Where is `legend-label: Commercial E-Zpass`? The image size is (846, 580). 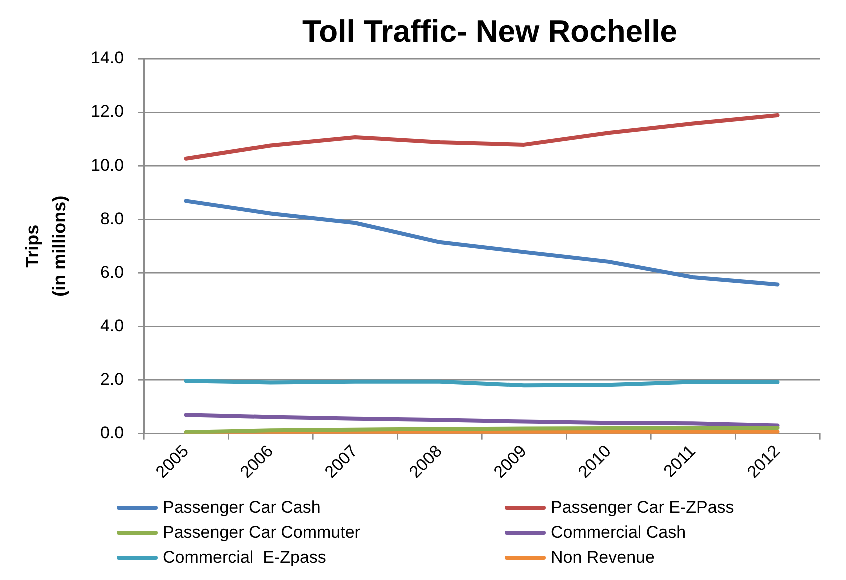
legend-label: Commercial E-Zpass is located at coordinates (244, 558).